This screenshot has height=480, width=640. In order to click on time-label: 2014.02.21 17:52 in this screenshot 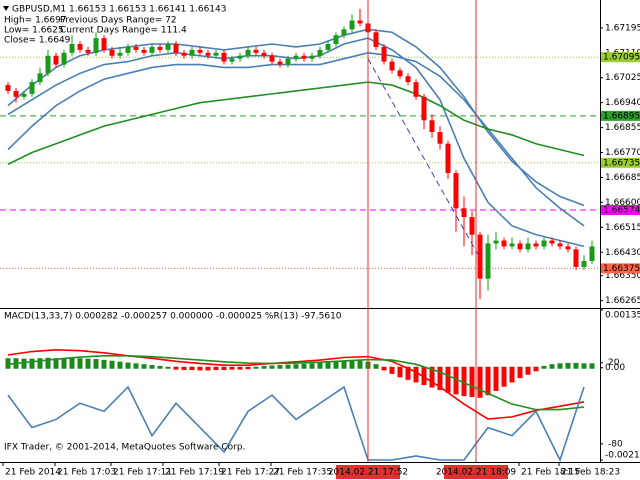, I will do `click(368, 473)`.